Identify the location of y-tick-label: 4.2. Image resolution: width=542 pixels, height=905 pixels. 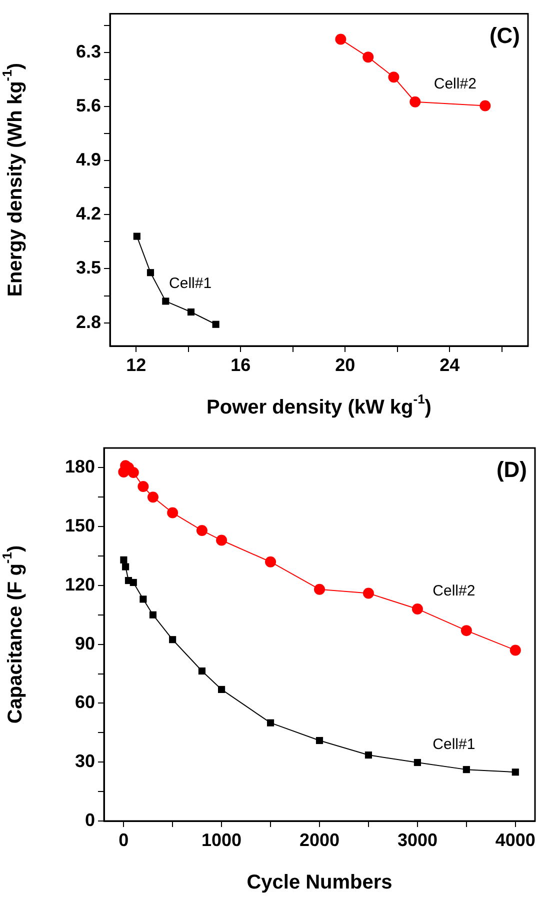
(88, 214).